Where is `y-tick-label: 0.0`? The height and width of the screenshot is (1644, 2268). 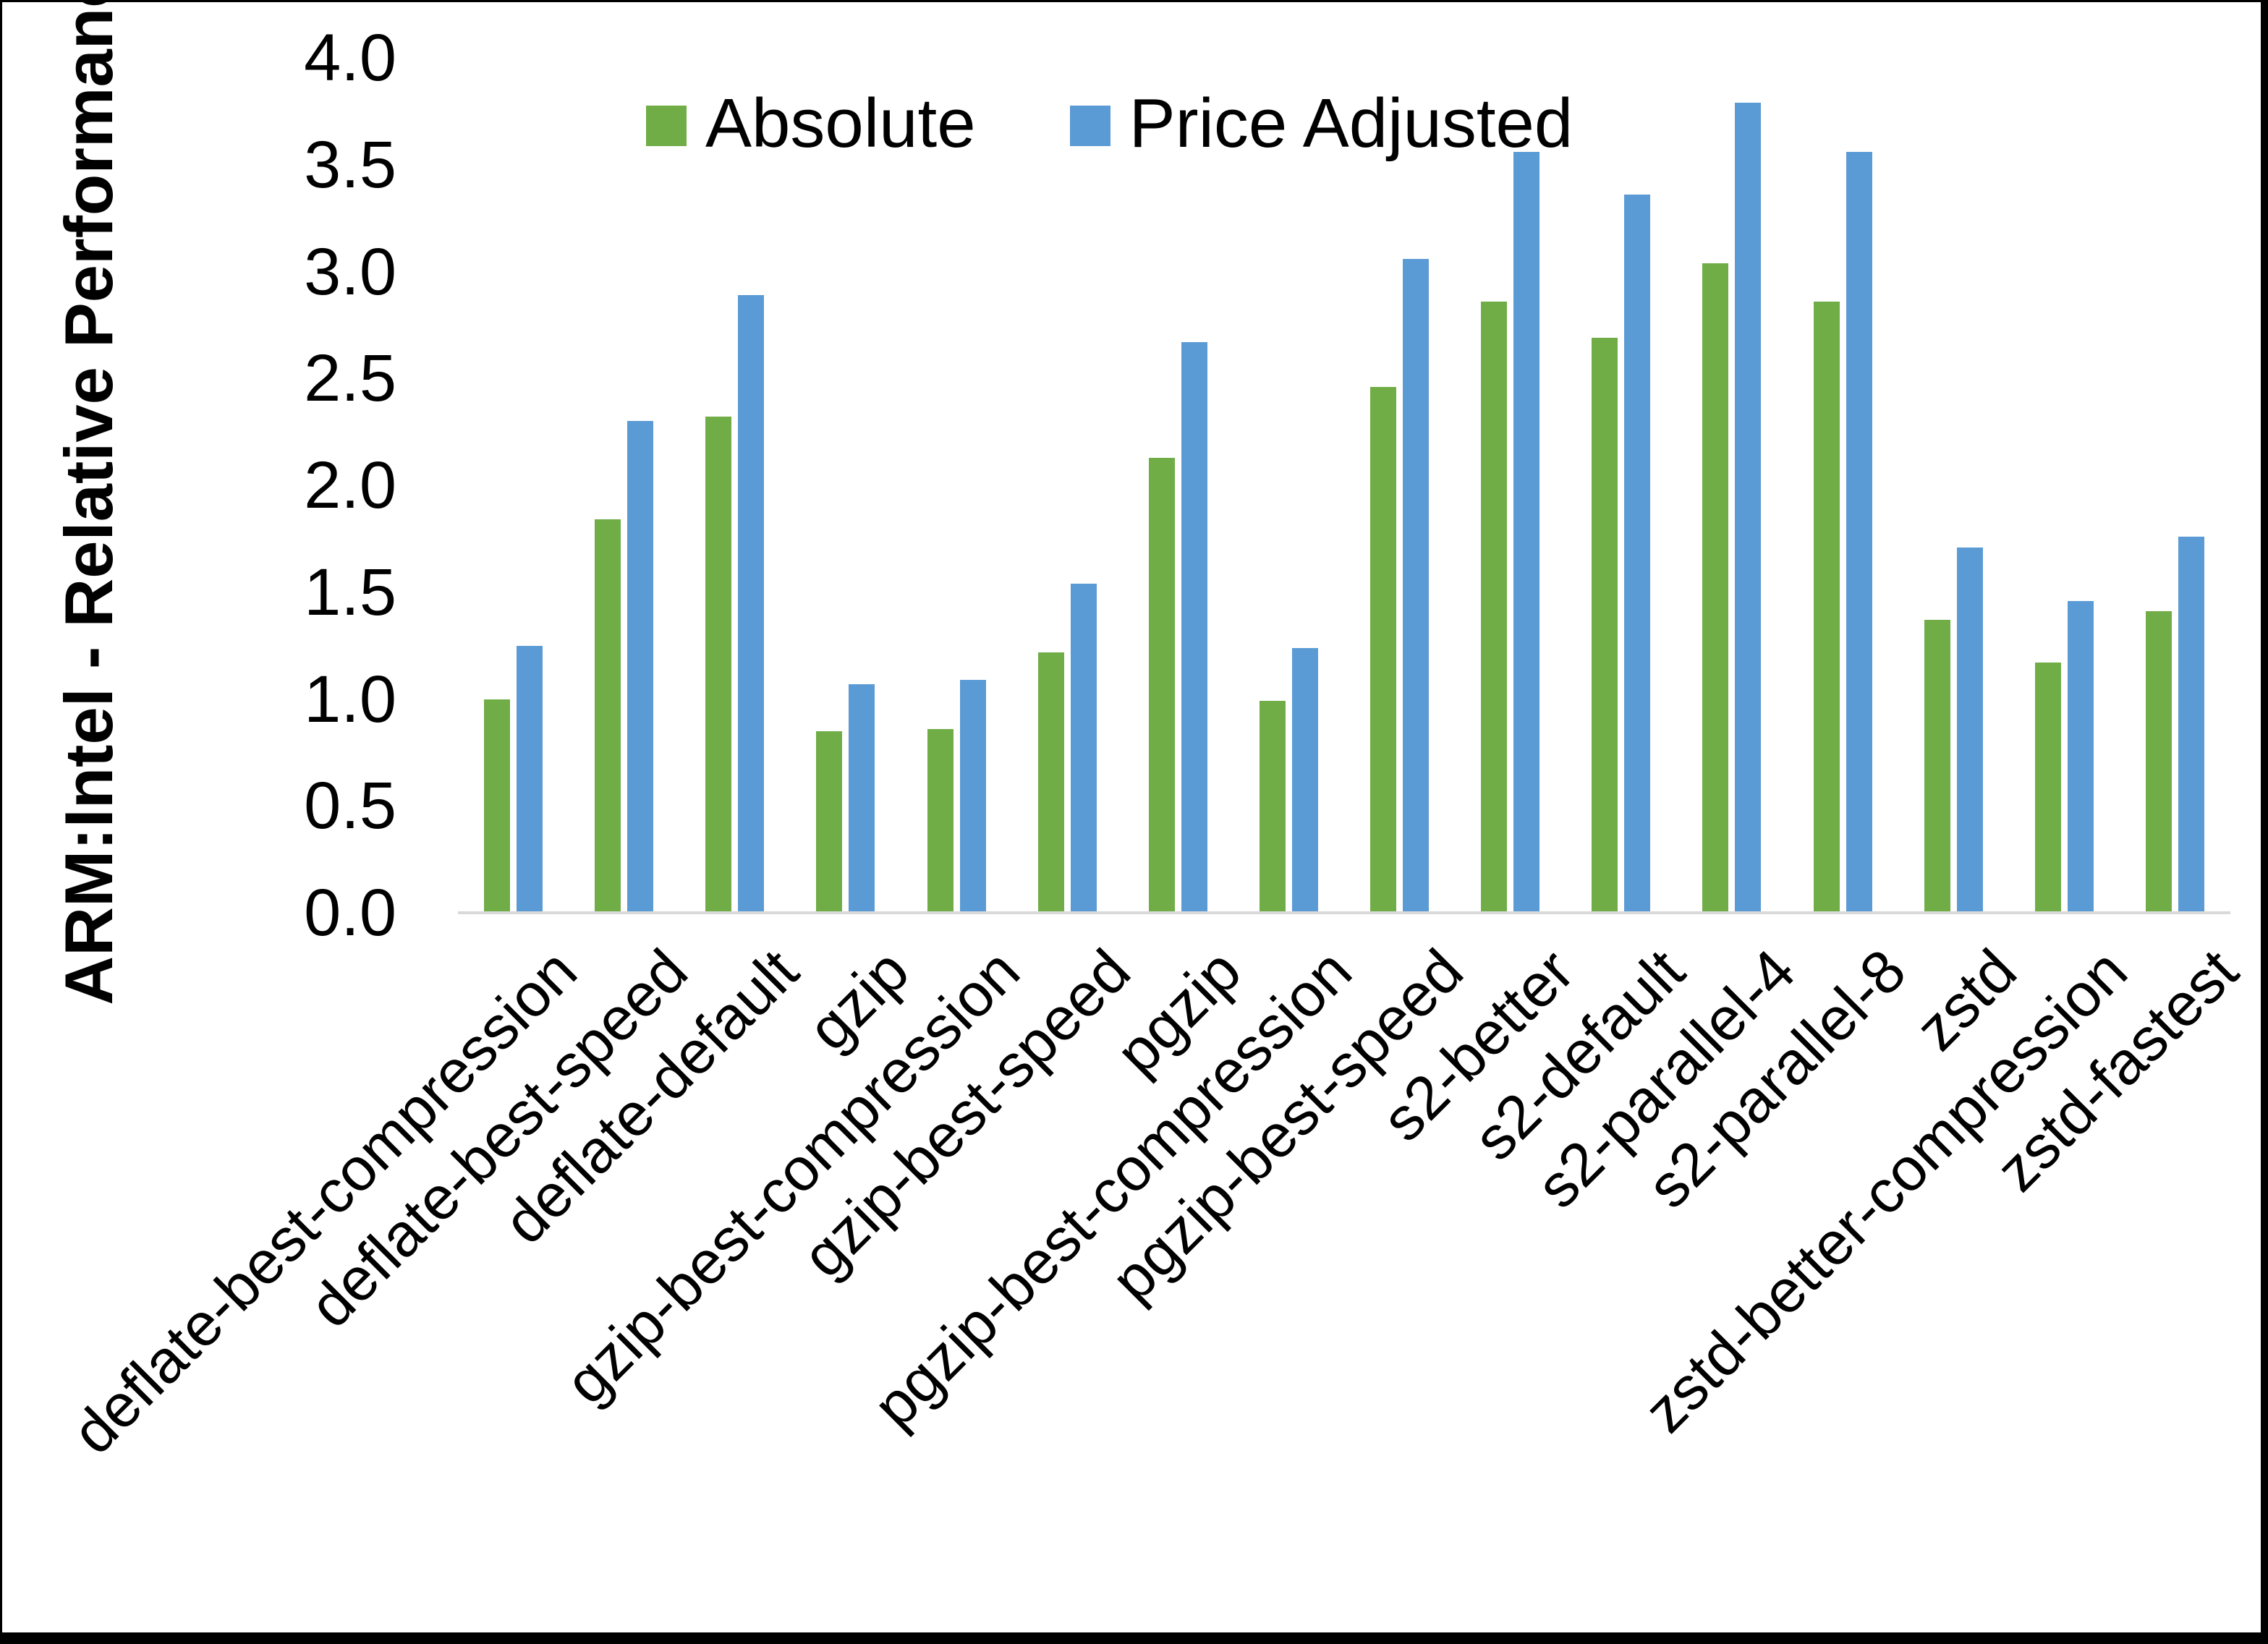
y-tick-label: 0.0 is located at coordinates (350, 913).